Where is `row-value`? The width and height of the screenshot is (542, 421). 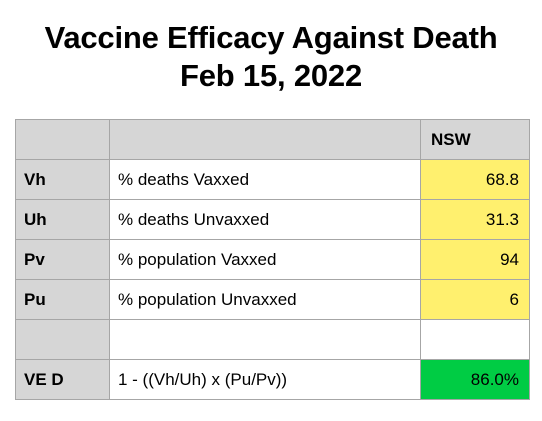 row-value is located at coordinates (475, 339).